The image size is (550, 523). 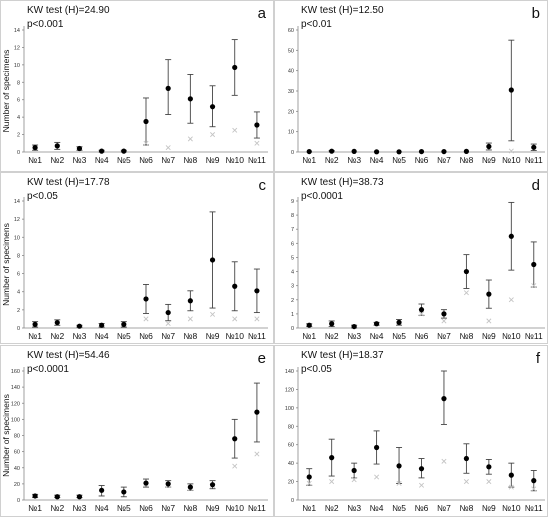 What do you see at coordinates (342, 355) in the screenshot?
I see `kw-test-text: KW test (H)=18.37` at bounding box center [342, 355].